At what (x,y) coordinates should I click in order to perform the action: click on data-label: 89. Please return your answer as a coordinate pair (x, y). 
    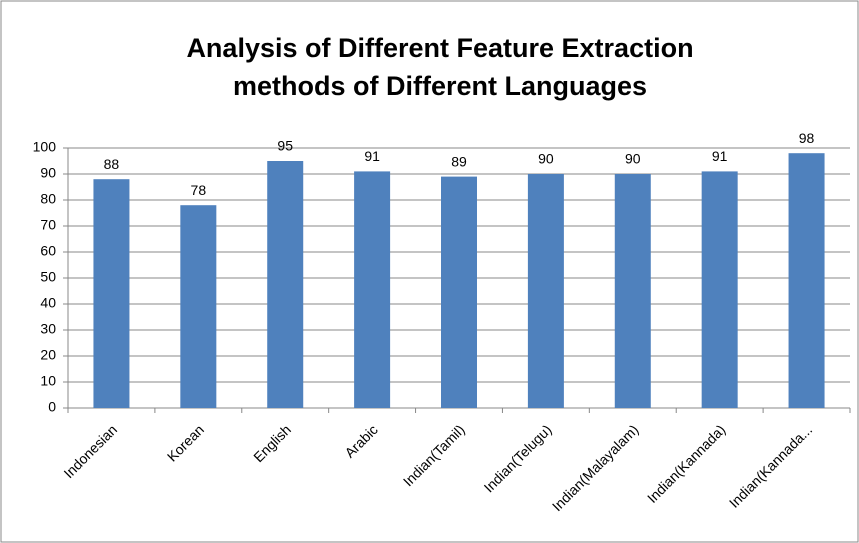
    Looking at the image, I should click on (459, 161).